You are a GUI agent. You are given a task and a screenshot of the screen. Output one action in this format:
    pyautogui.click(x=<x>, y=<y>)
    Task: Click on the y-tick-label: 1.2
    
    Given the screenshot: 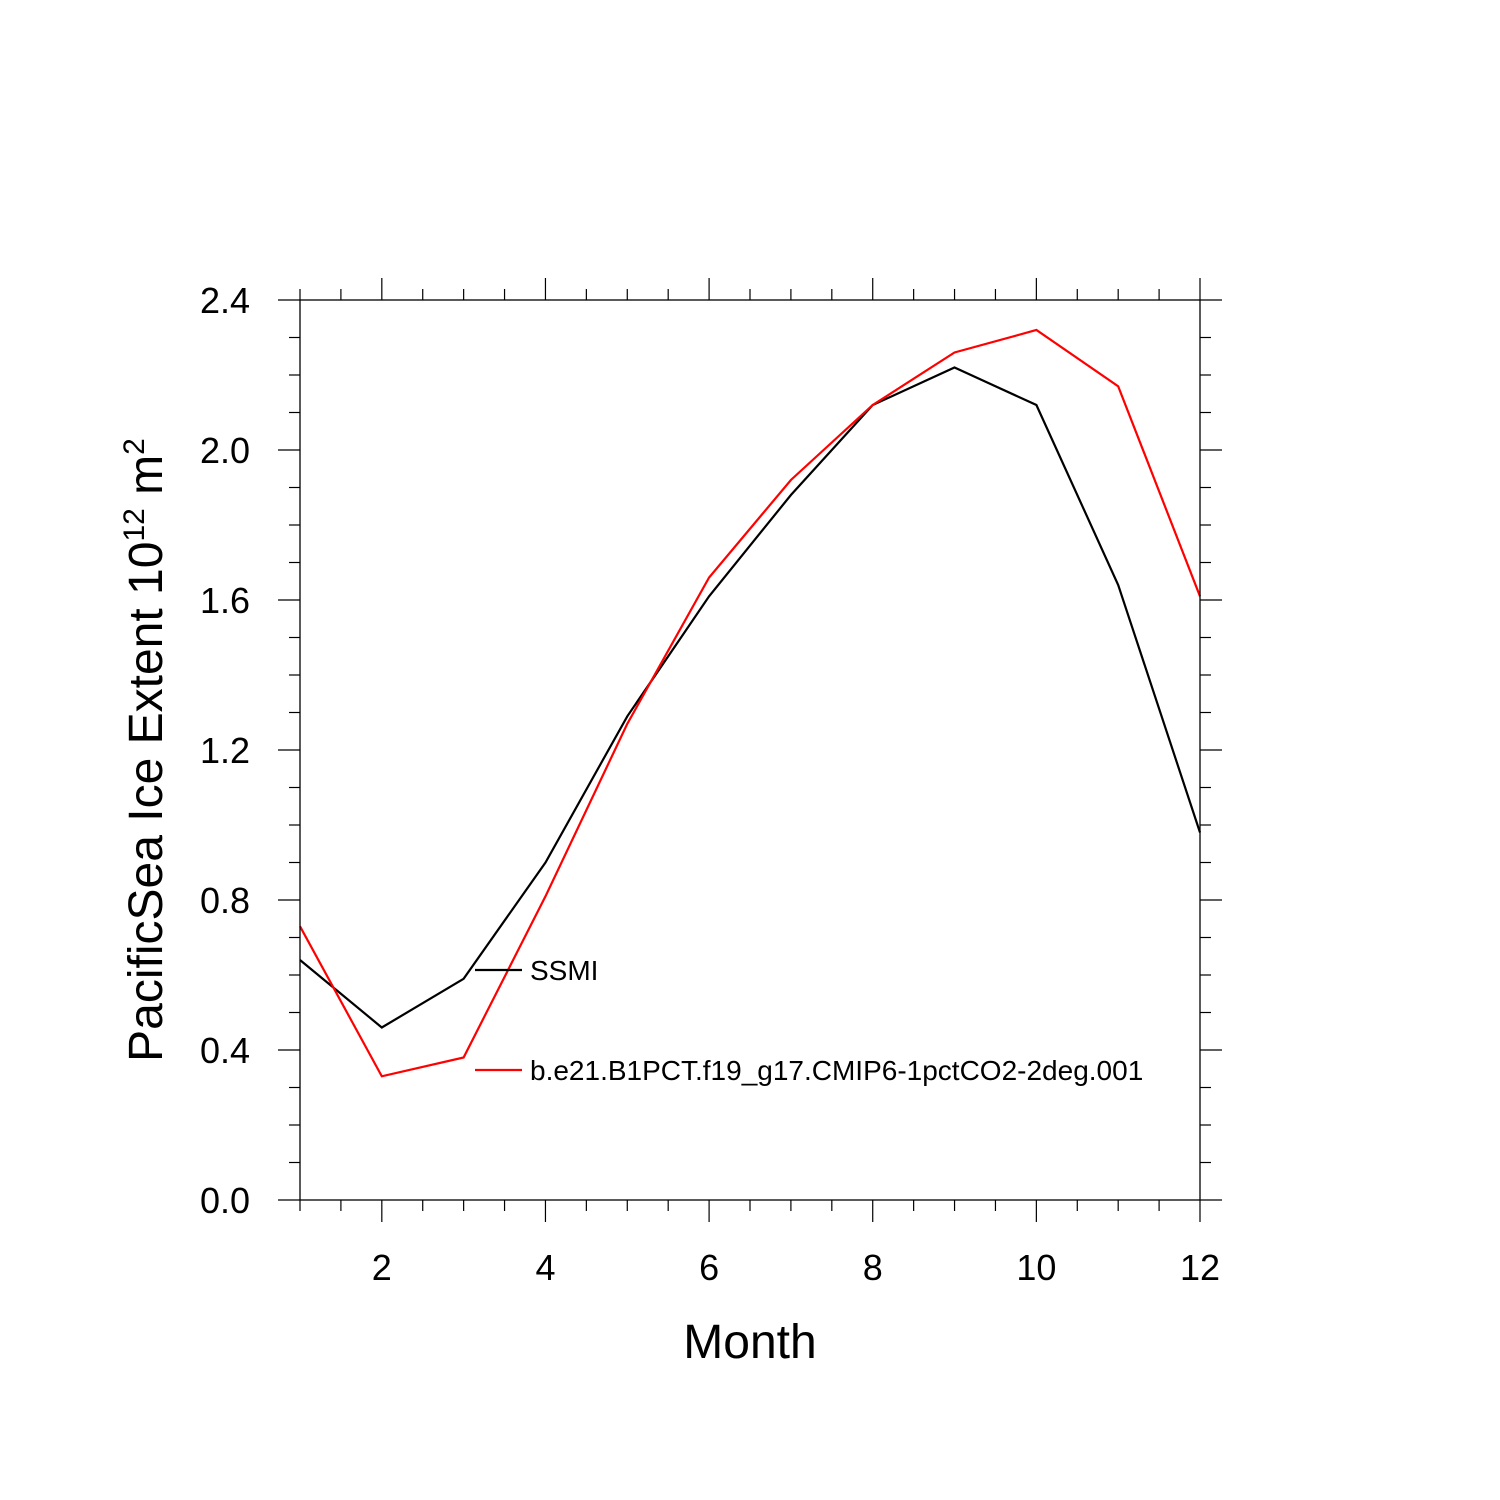 What is the action you would take?
    pyautogui.click(x=225, y=750)
    